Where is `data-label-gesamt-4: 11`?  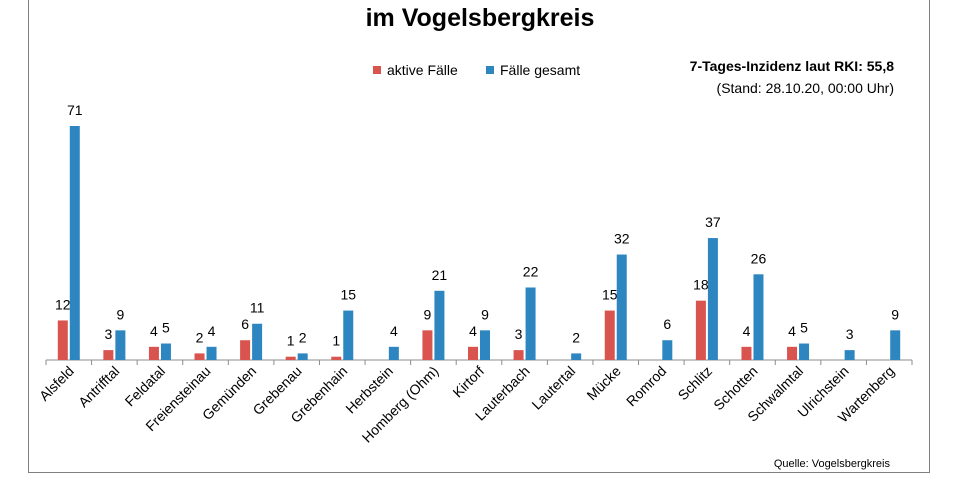
data-label-gesamt-4: 11 is located at coordinates (257, 308).